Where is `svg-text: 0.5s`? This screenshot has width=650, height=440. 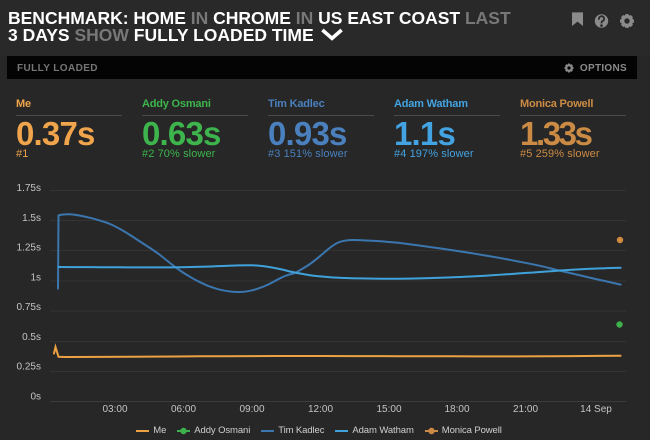 svg-text: 0.5s is located at coordinates (31, 337).